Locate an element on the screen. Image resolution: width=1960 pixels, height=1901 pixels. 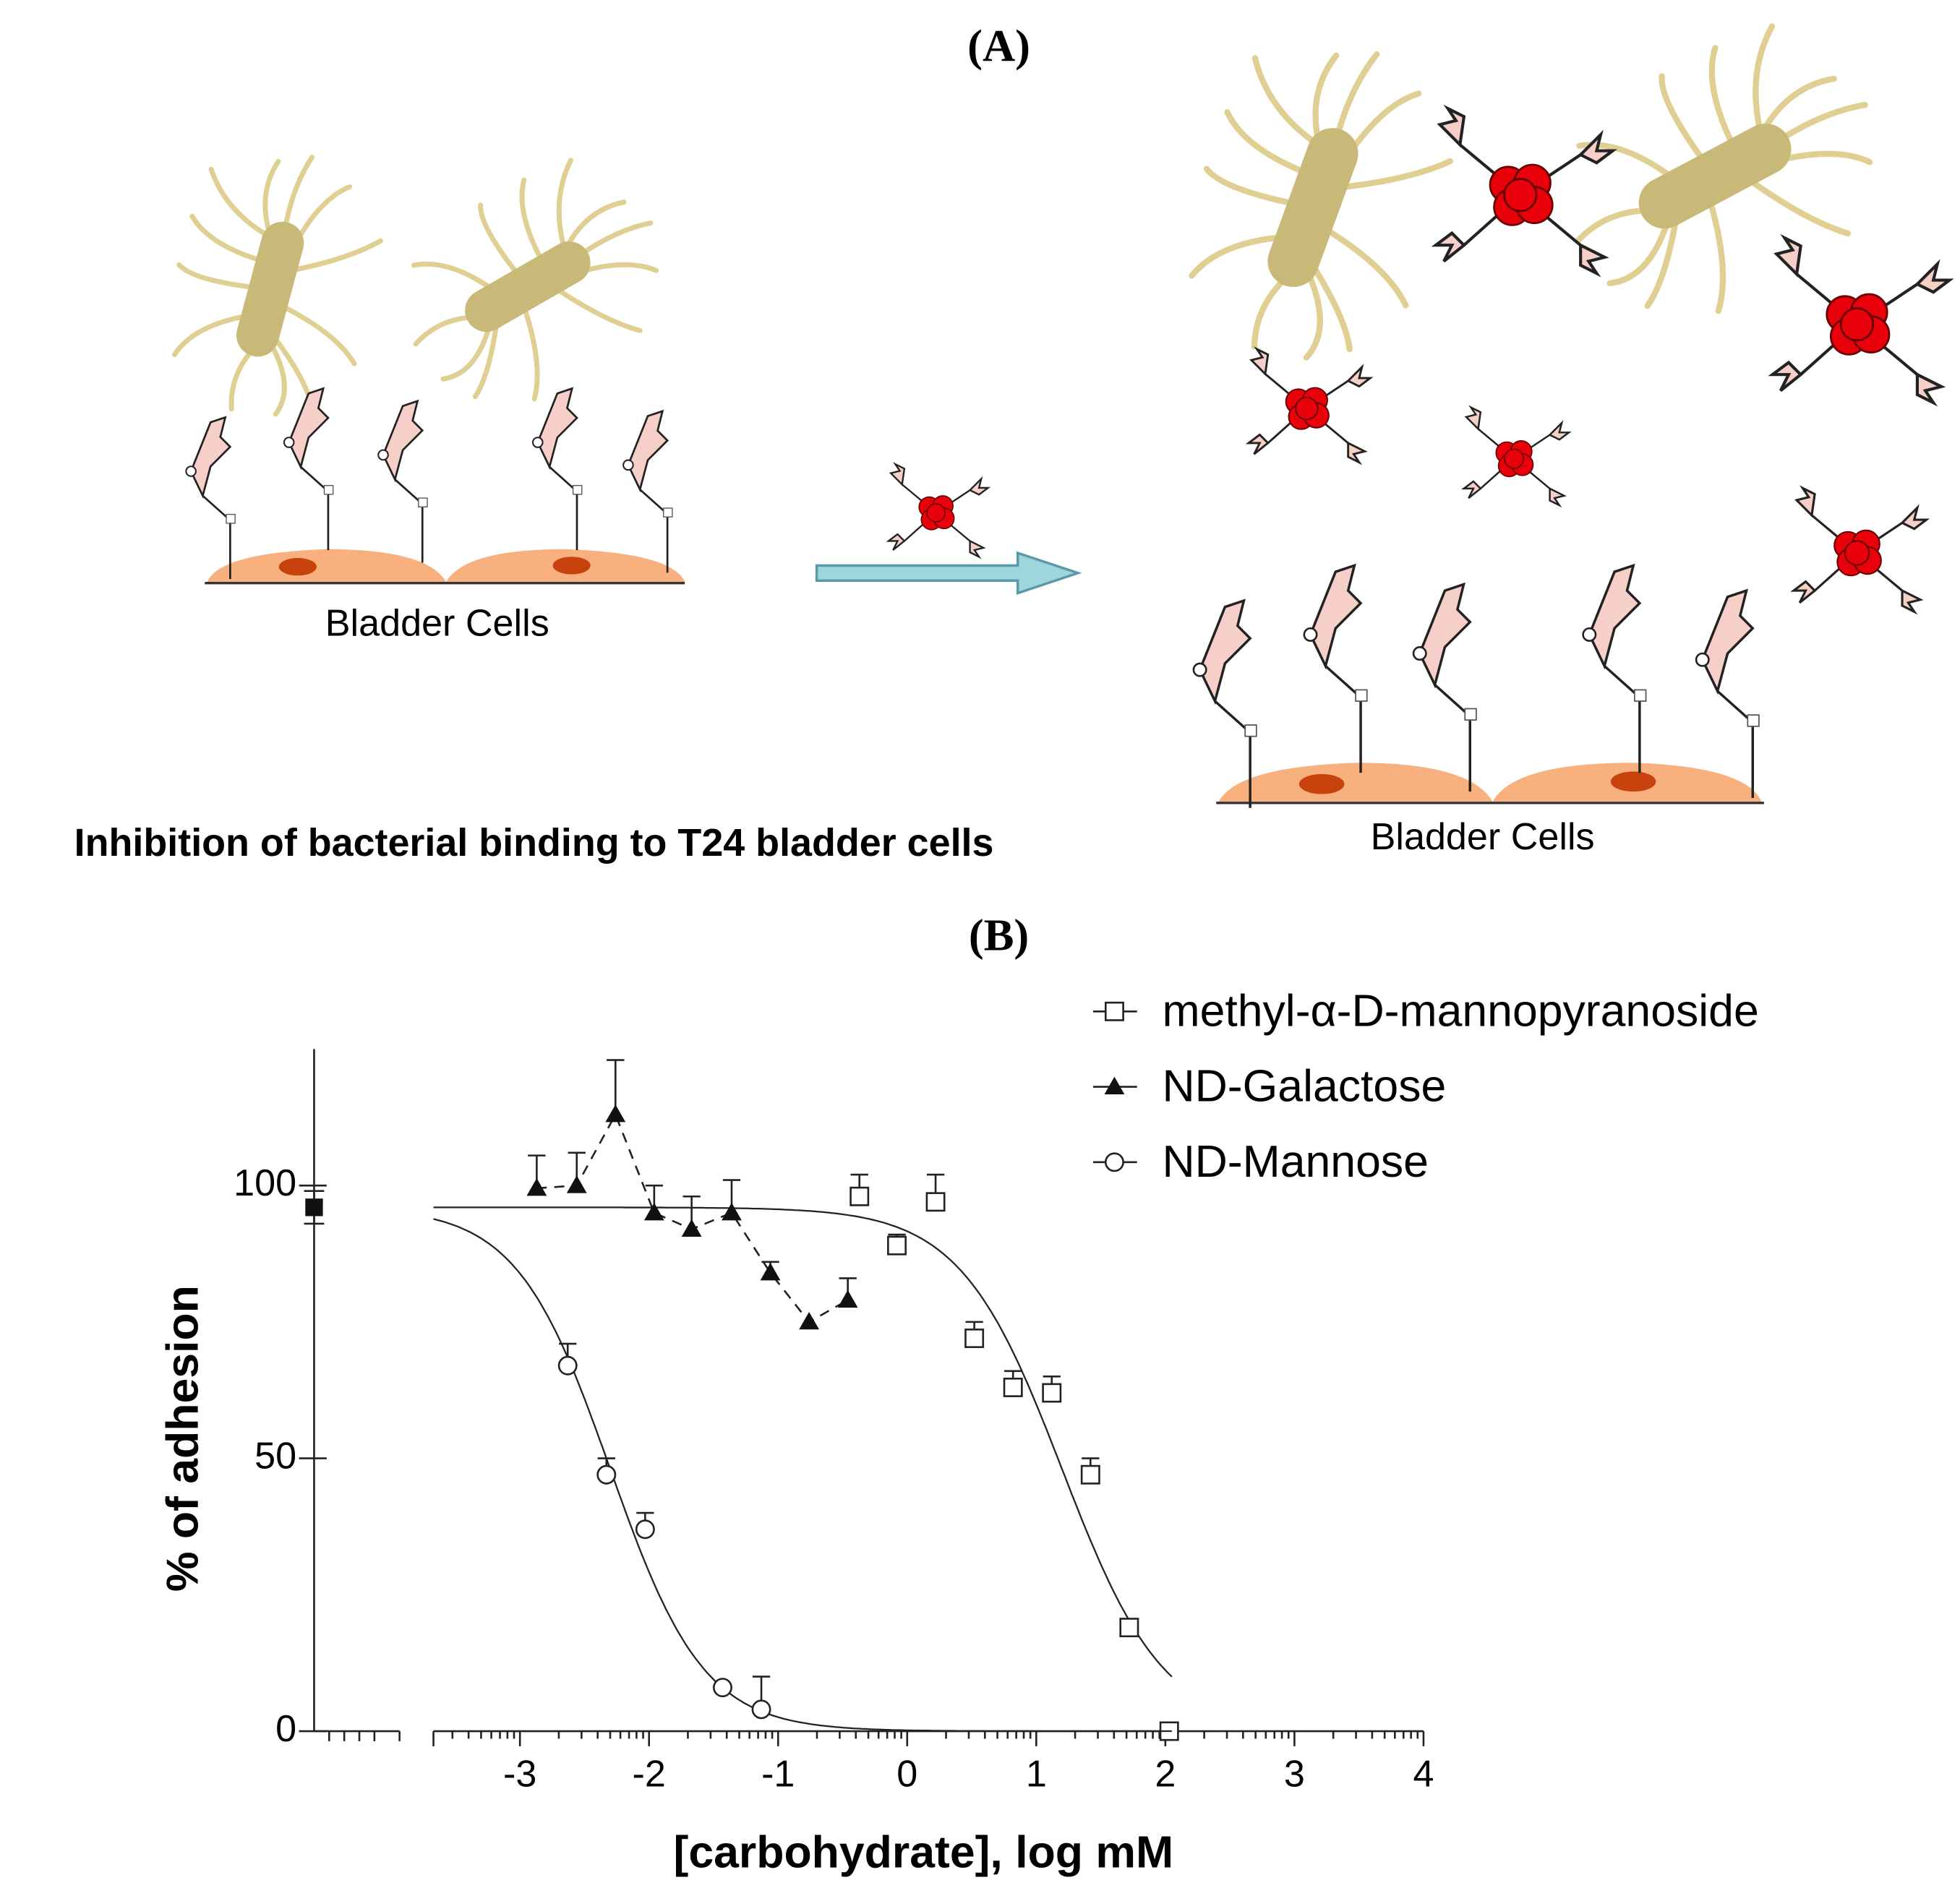
x-tick-label: -1 is located at coordinates (778, 1774).